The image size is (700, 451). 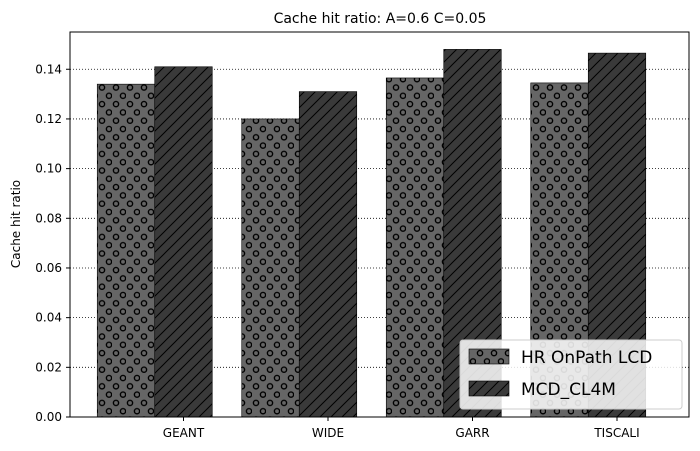 What do you see at coordinates (126, 250) in the screenshot?
I see `bar-hr-onpath-lcd-geant` at bounding box center [126, 250].